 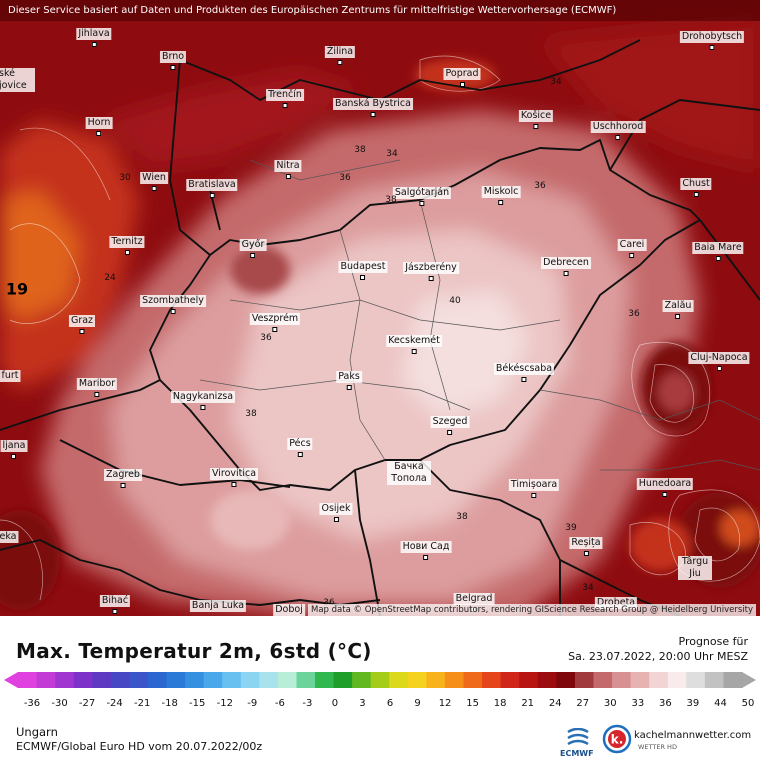 I want to click on city-label: Doboj, so click(x=289, y=610).